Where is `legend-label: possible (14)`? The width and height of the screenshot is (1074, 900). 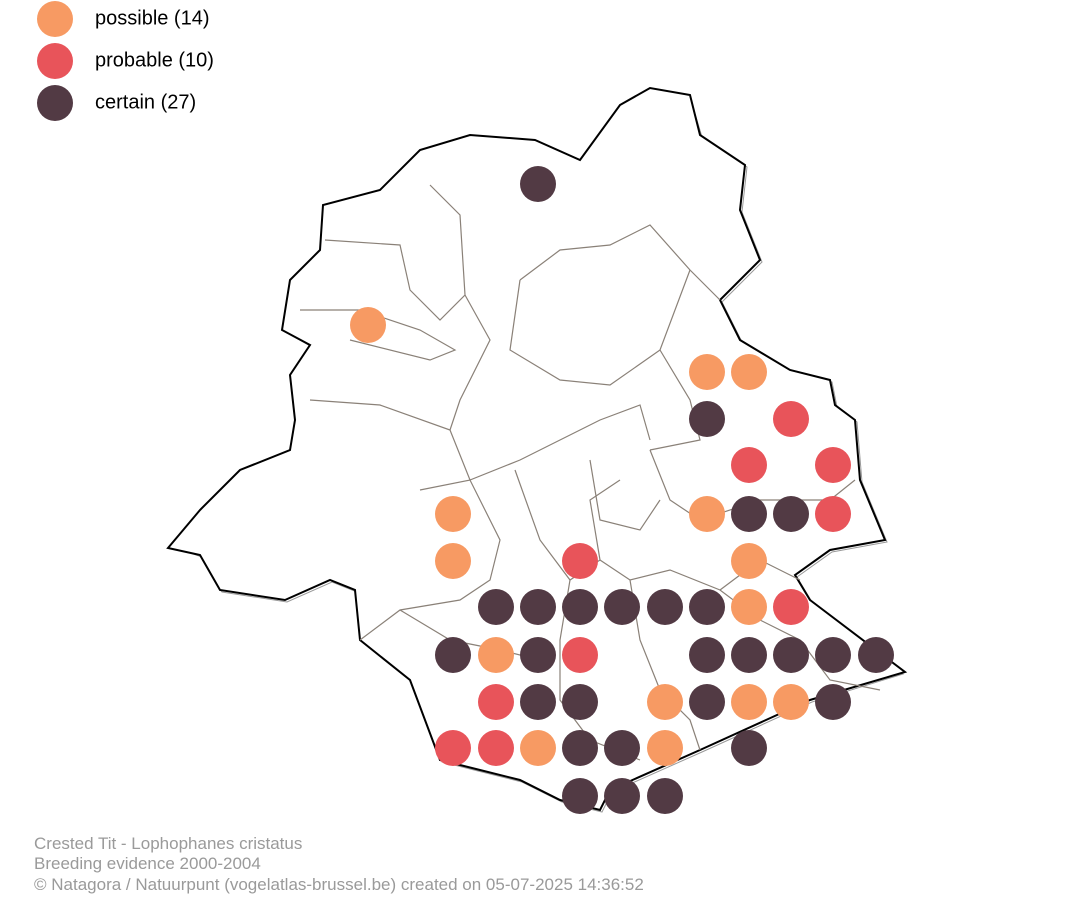 legend-label: possible (14) is located at coordinates (152, 18).